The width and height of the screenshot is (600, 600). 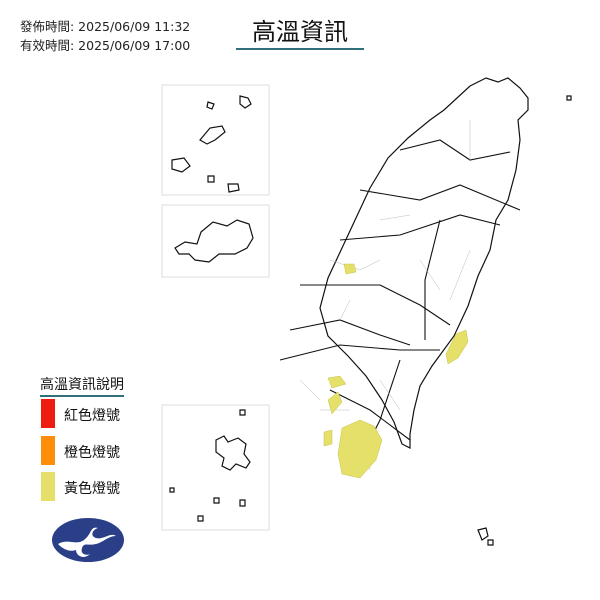 I want to click on warning-area-chiayi, so click(x=337, y=382).